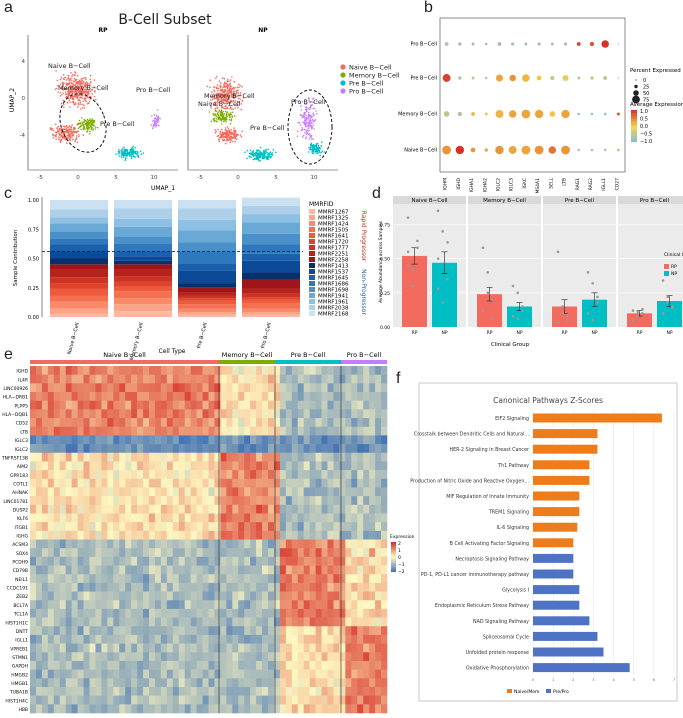  I want to click on pathway-label: Endoplasmic Reticulum Stress Pathway, so click(482, 606).